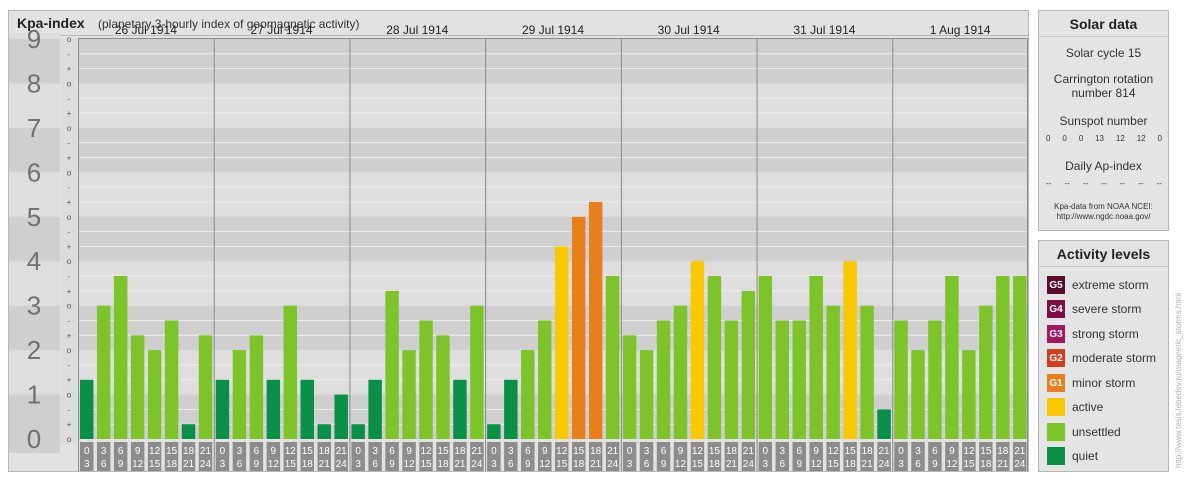  I want to click on k-tick-label: 9, so click(34, 39).